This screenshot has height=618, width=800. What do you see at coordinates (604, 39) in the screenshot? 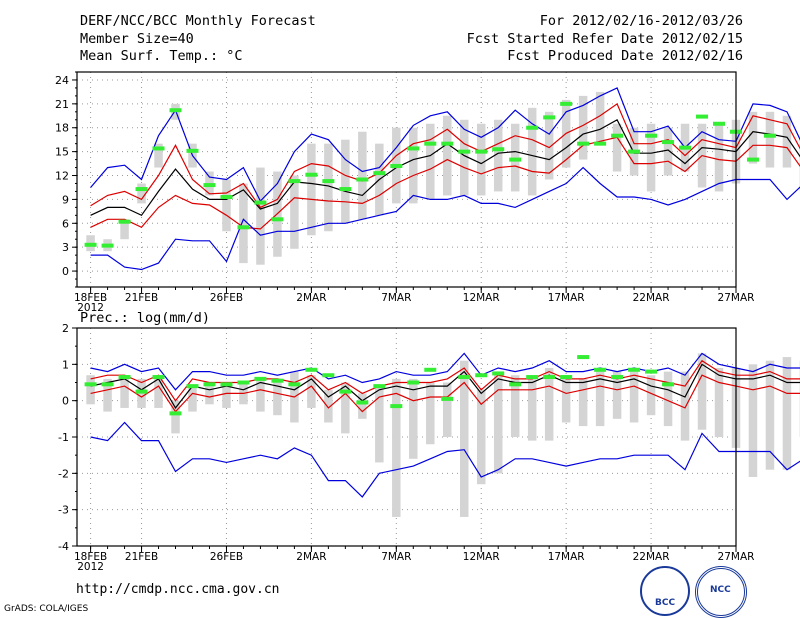
I see `started-date: Fcst Started Refer Date 2012/02/15` at bounding box center [604, 39].